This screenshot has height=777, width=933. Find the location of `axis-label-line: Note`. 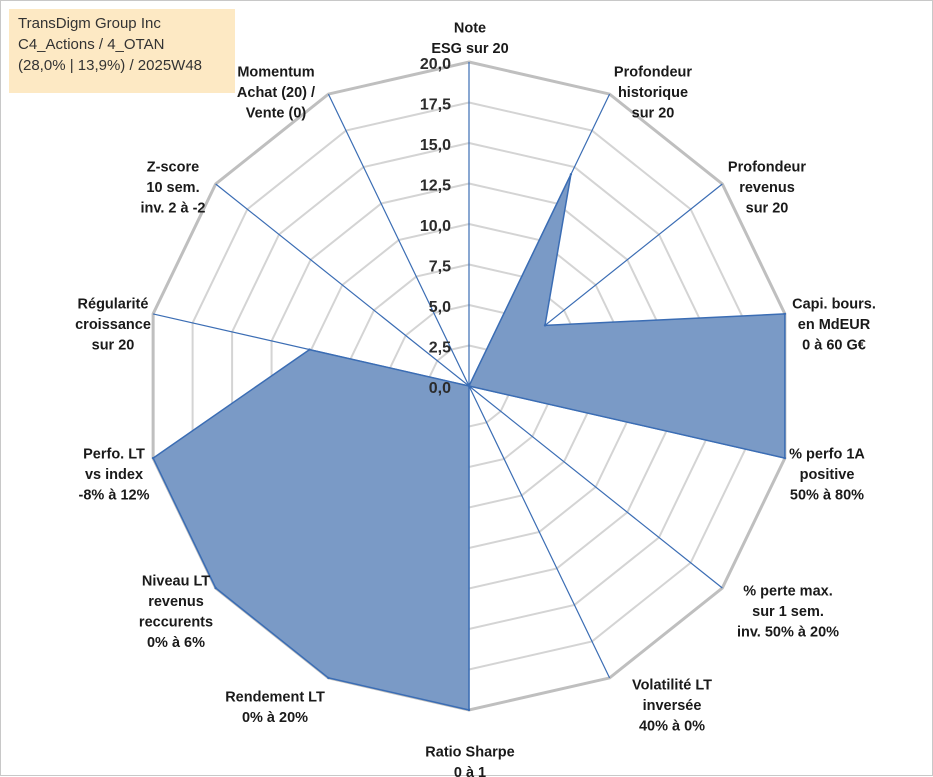

axis-label-line: Note is located at coordinates (470, 29).